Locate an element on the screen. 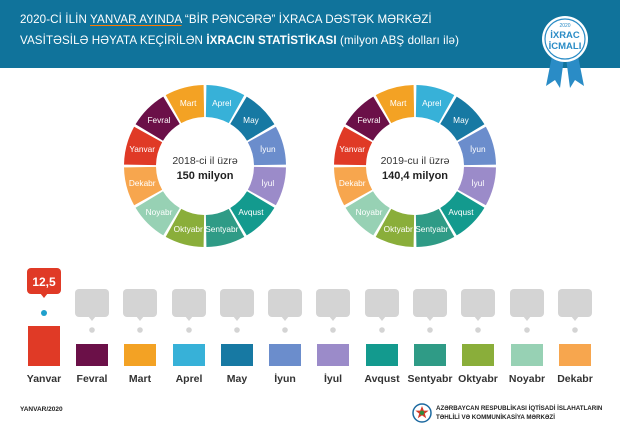 The width and height of the screenshot is (620, 427). bar-2-base is located at coordinates (92, 355).